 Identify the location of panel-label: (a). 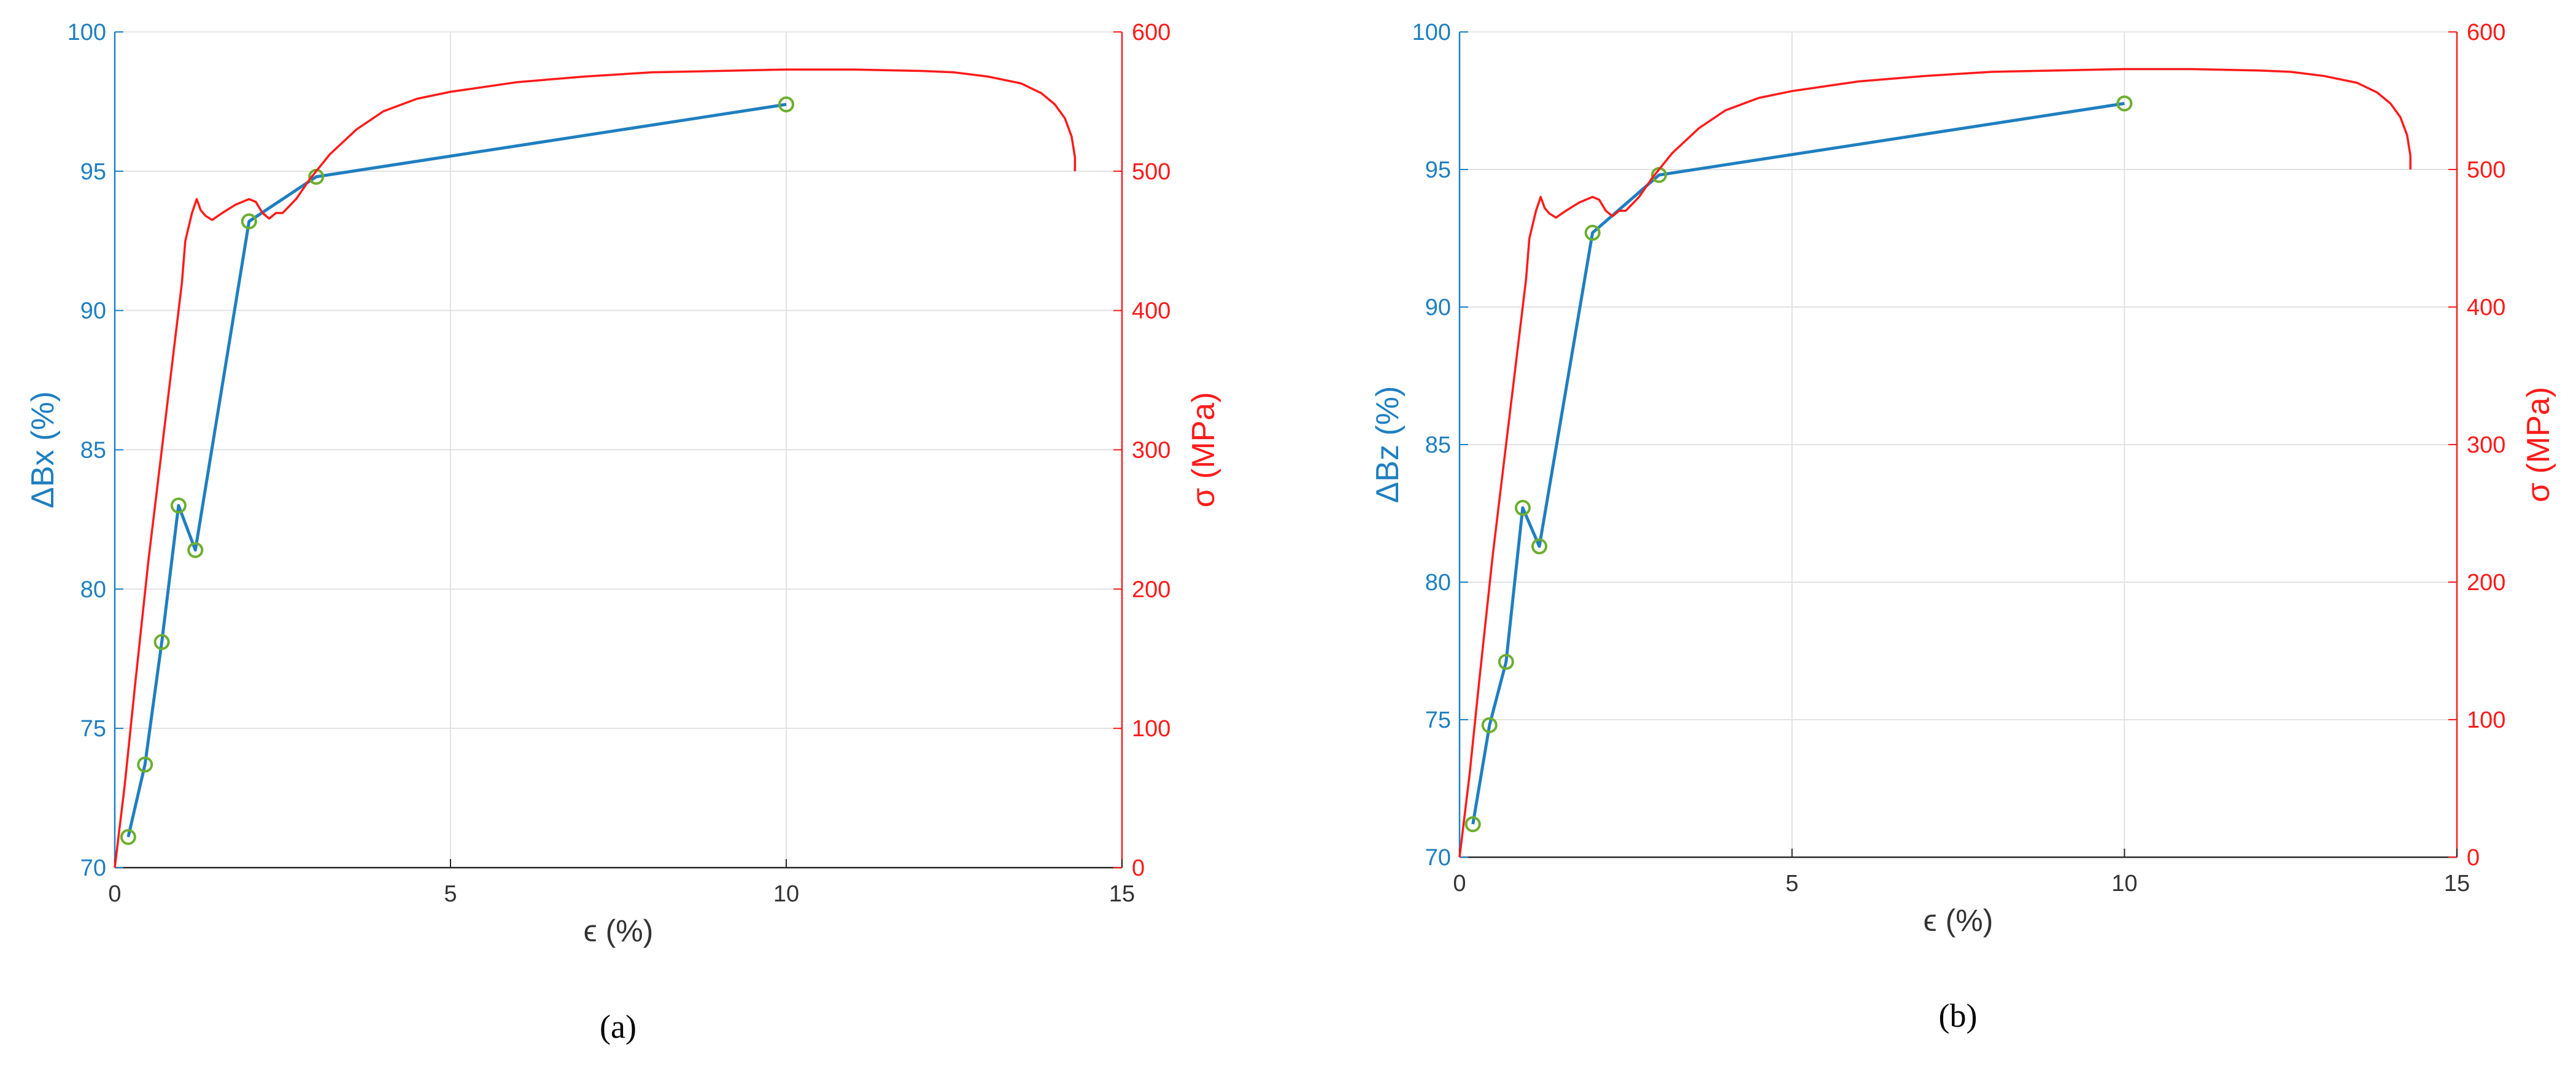
(618, 1026).